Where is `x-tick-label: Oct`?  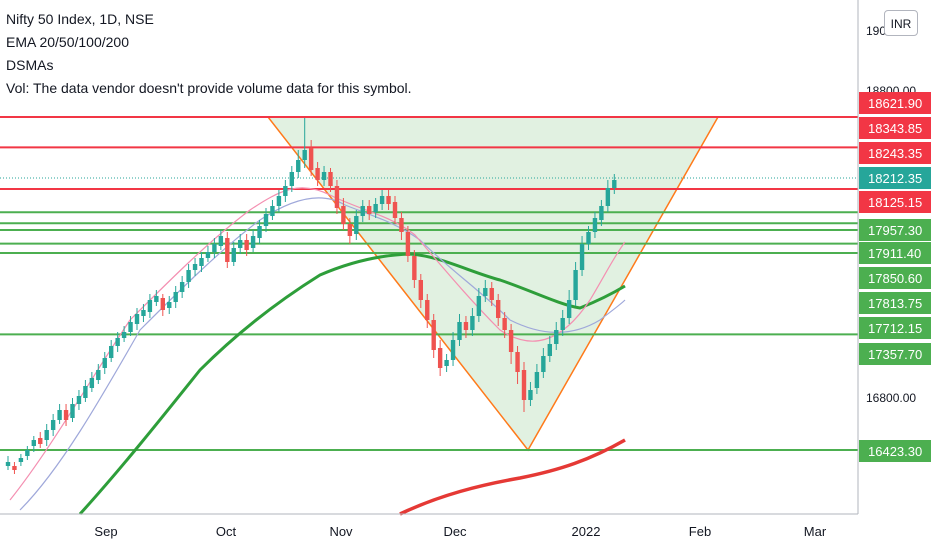 x-tick-label: Oct is located at coordinates (226, 531).